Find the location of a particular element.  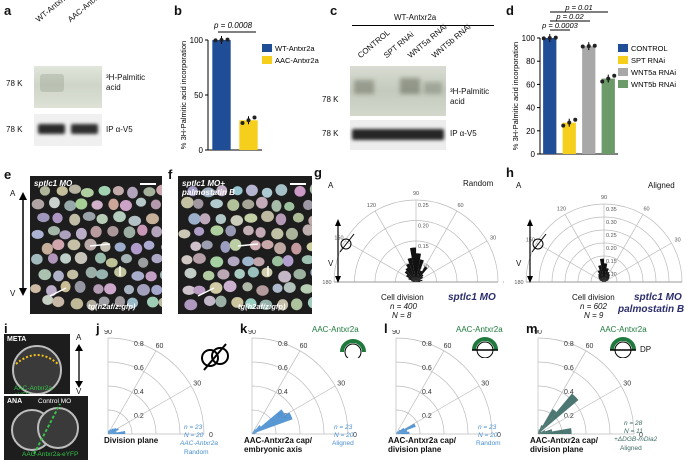

caption-m1: AAC-Antxr2a cap/ is located at coordinates (564, 440).